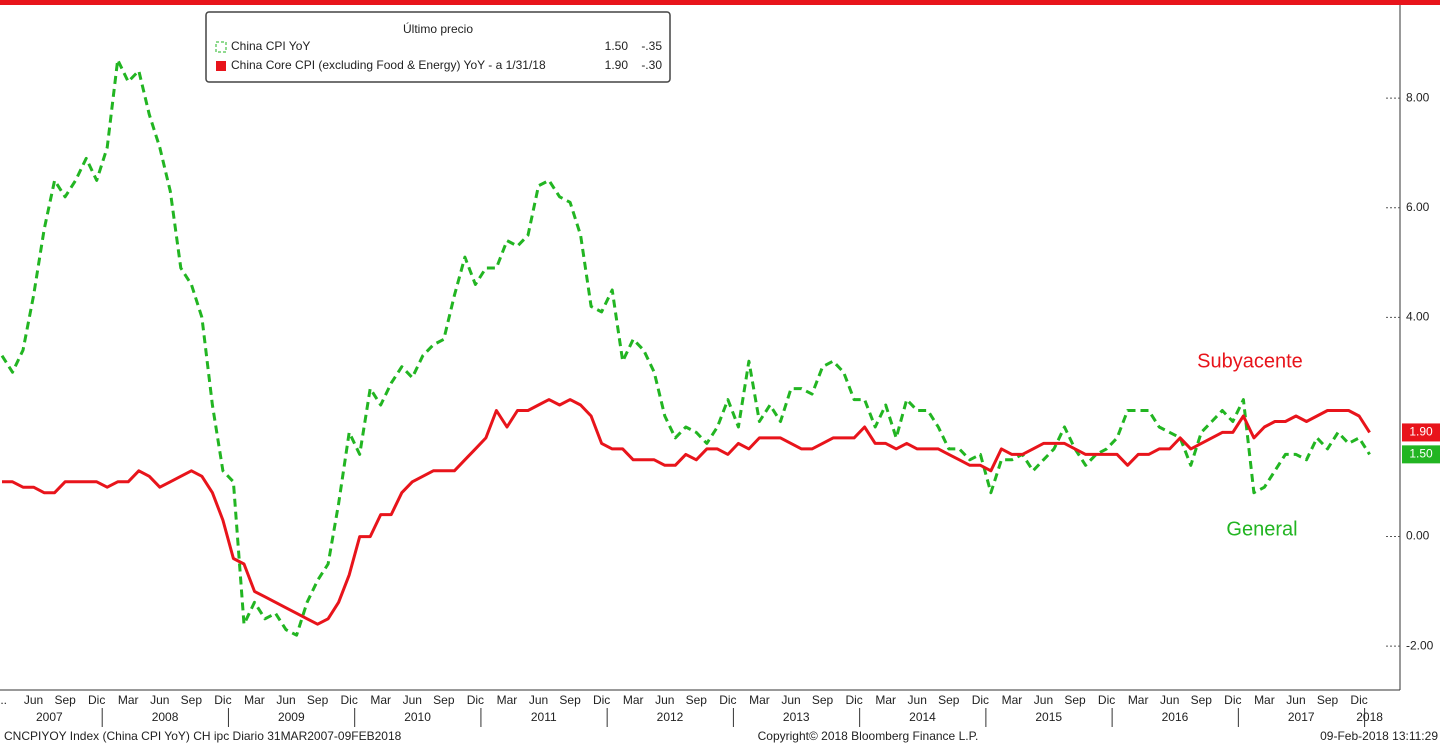 The image size is (1440, 746). Describe the element at coordinates (165, 717) in the screenshot. I see `year-label: 2008` at that location.